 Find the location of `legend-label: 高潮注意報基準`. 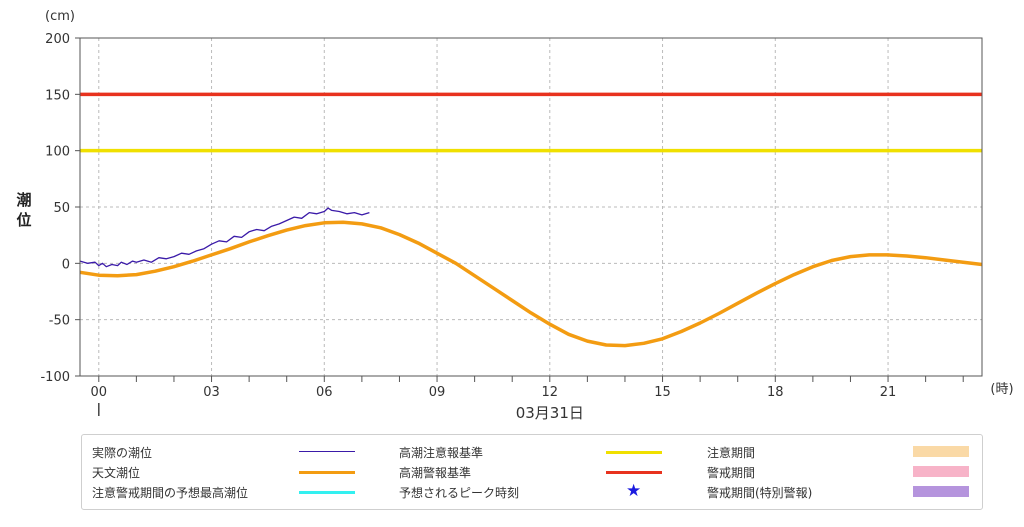

legend-label: 高潮注意報基準 is located at coordinates (441, 453).